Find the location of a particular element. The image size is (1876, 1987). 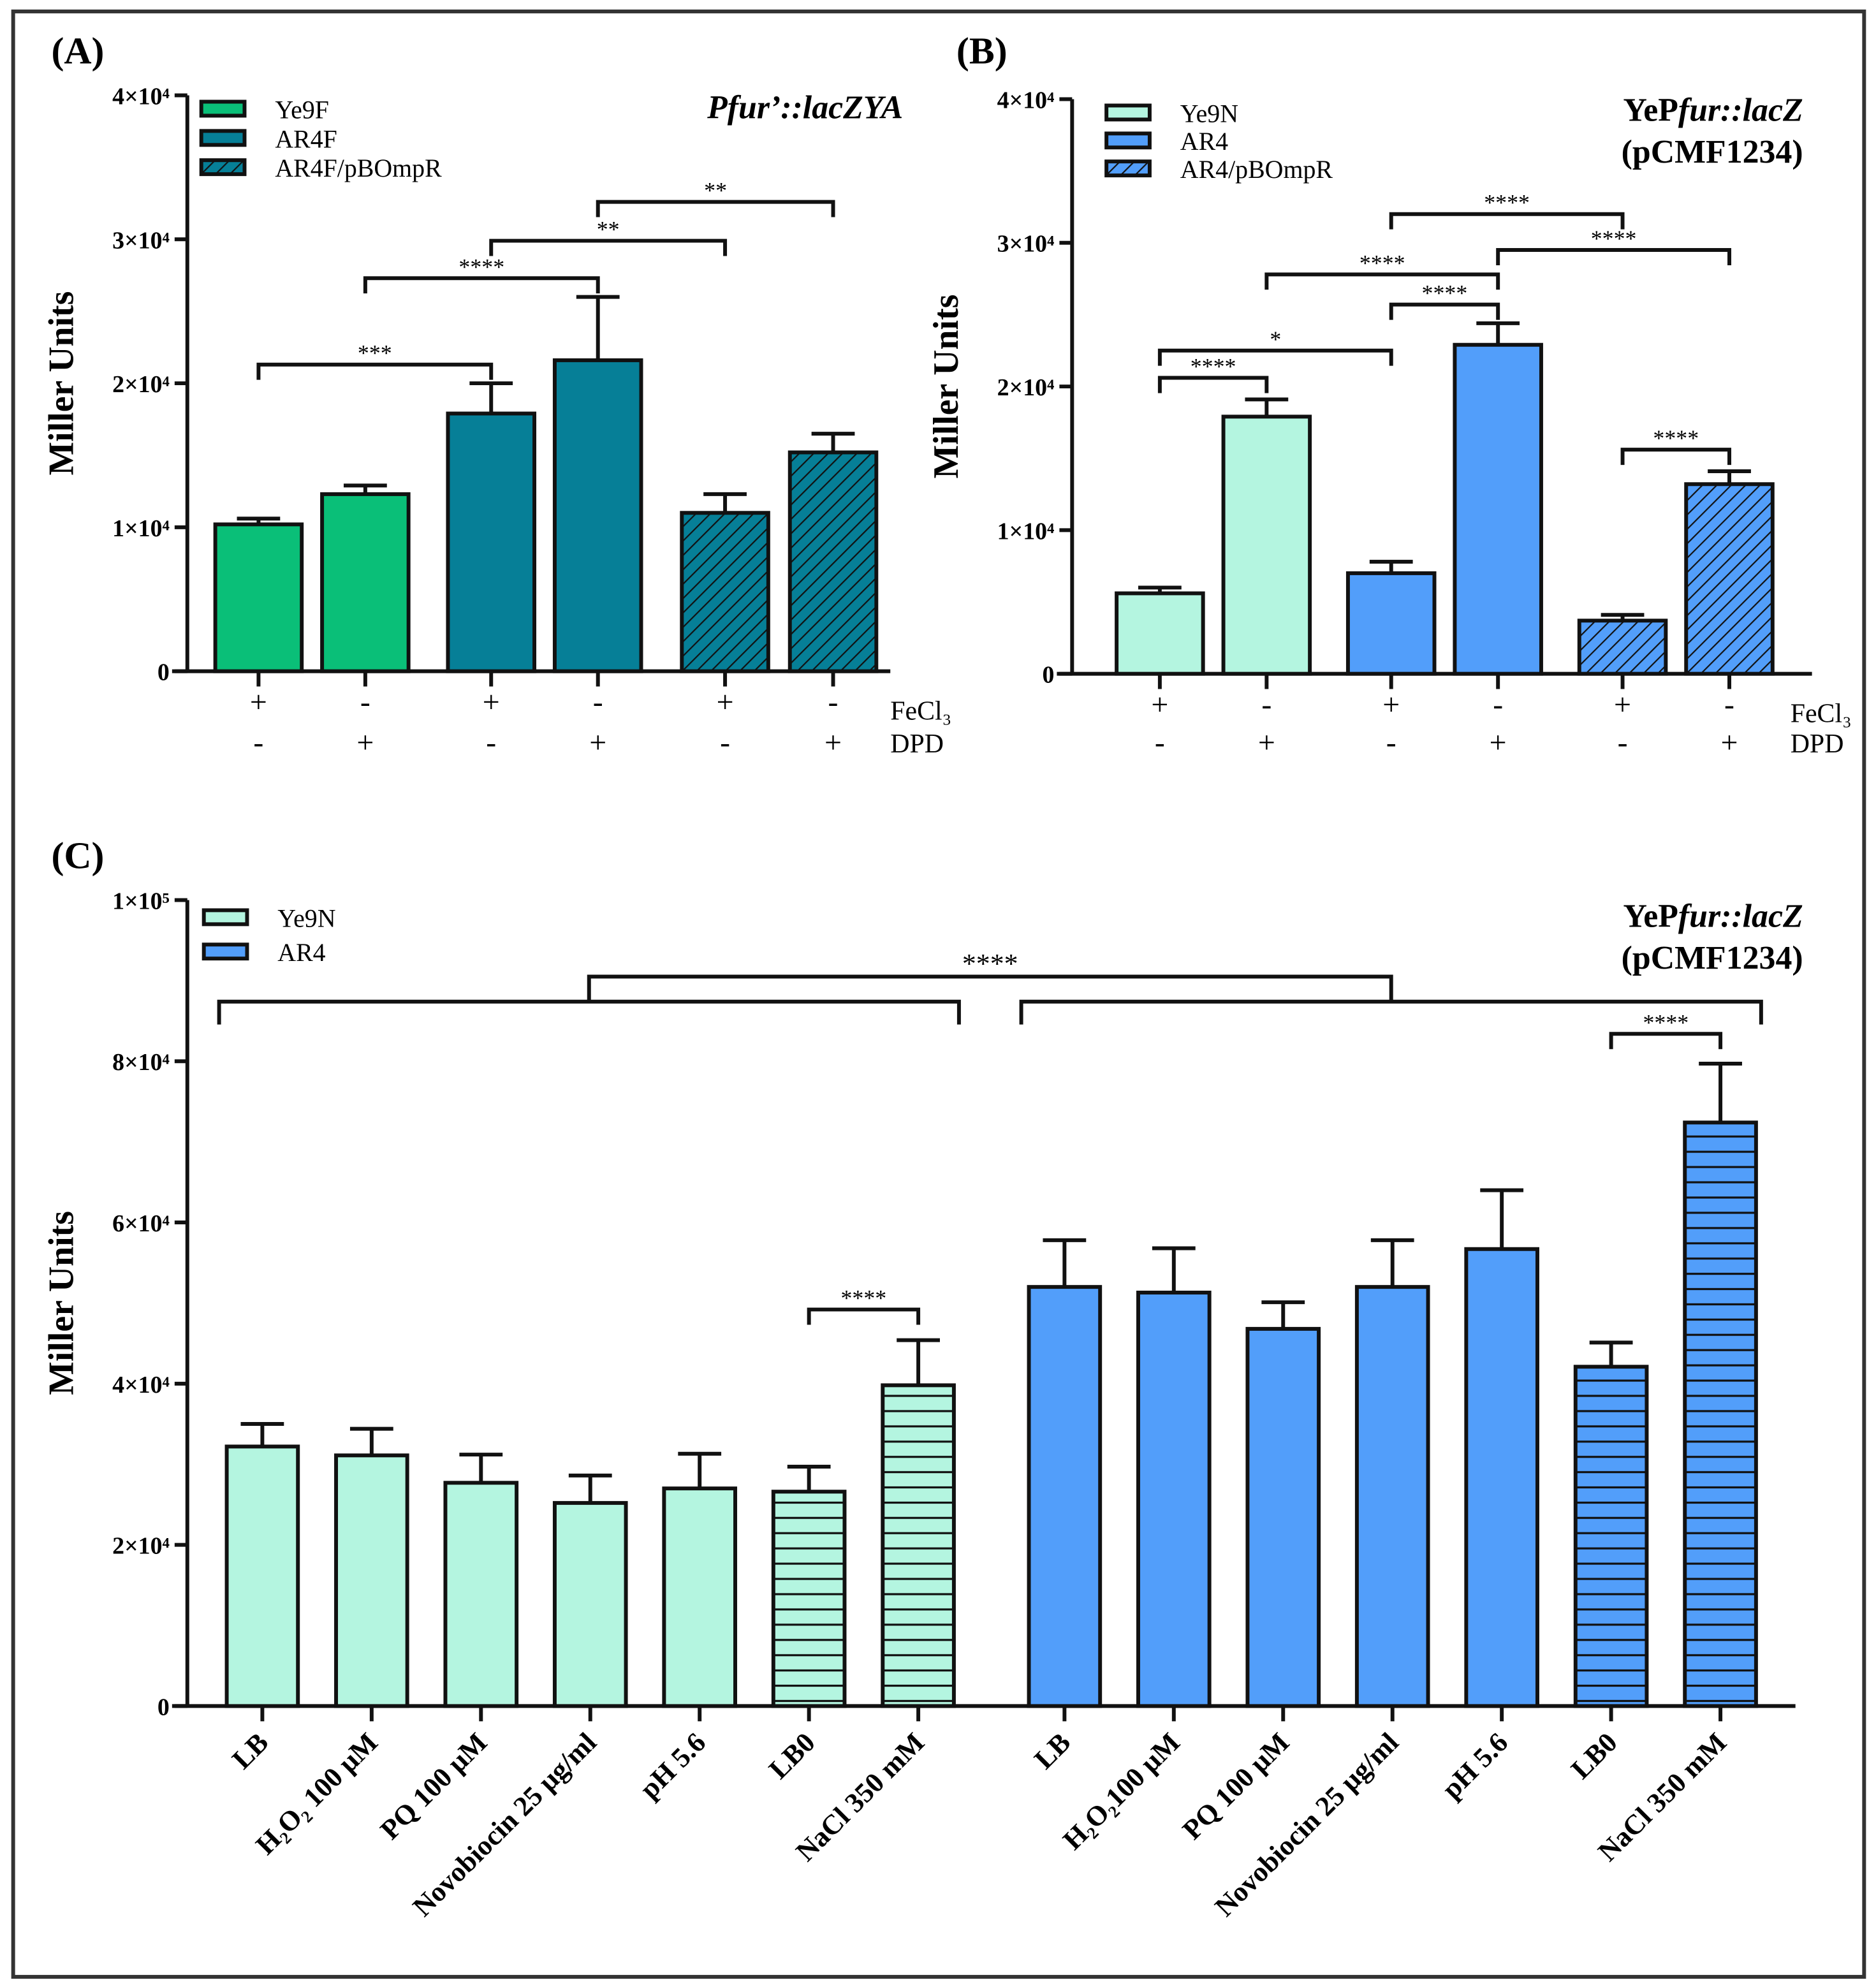

title-segment: P is located at coordinates (717, 107).